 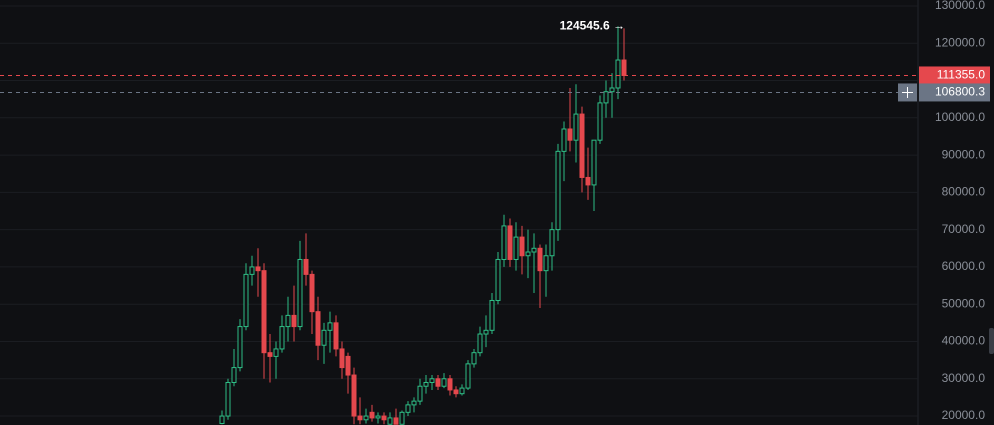 What do you see at coordinates (592, 25) in the screenshot?
I see `high-label: 124545.6 →` at bounding box center [592, 25].